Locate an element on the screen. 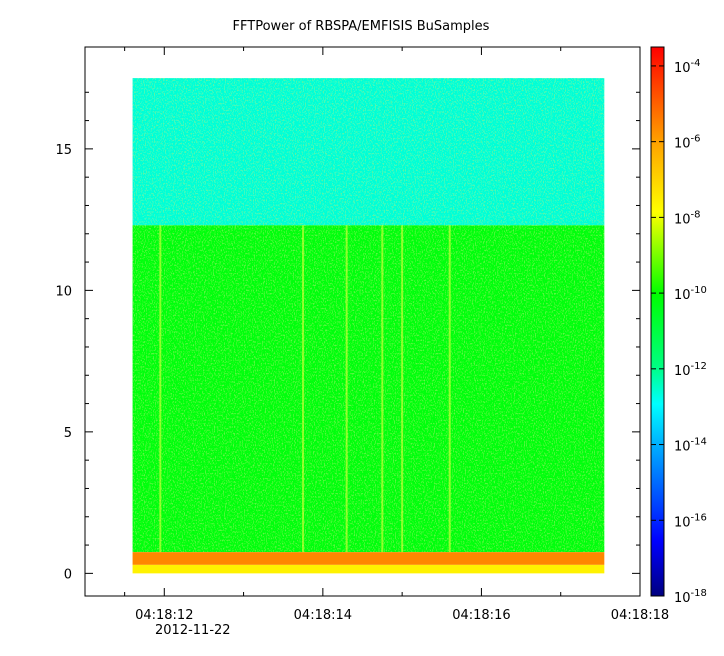 This screenshot has height=656, width=724. y-tick-label: 10 is located at coordinates (63, 291).